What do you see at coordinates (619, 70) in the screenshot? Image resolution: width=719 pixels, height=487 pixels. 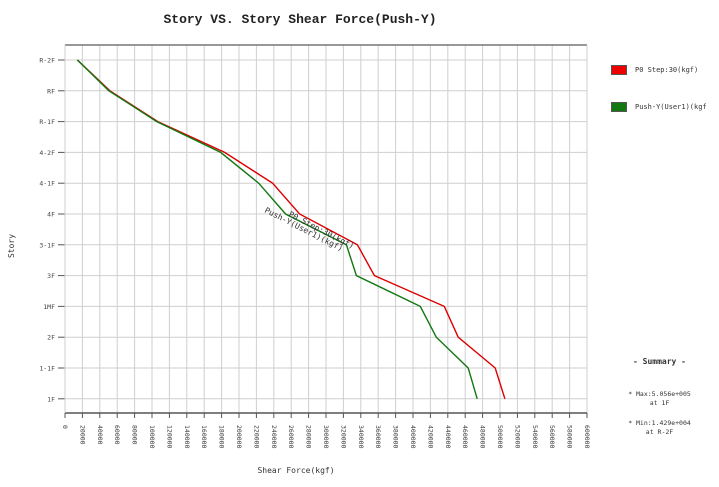 I see `legend-swatch-red` at bounding box center [619, 70].